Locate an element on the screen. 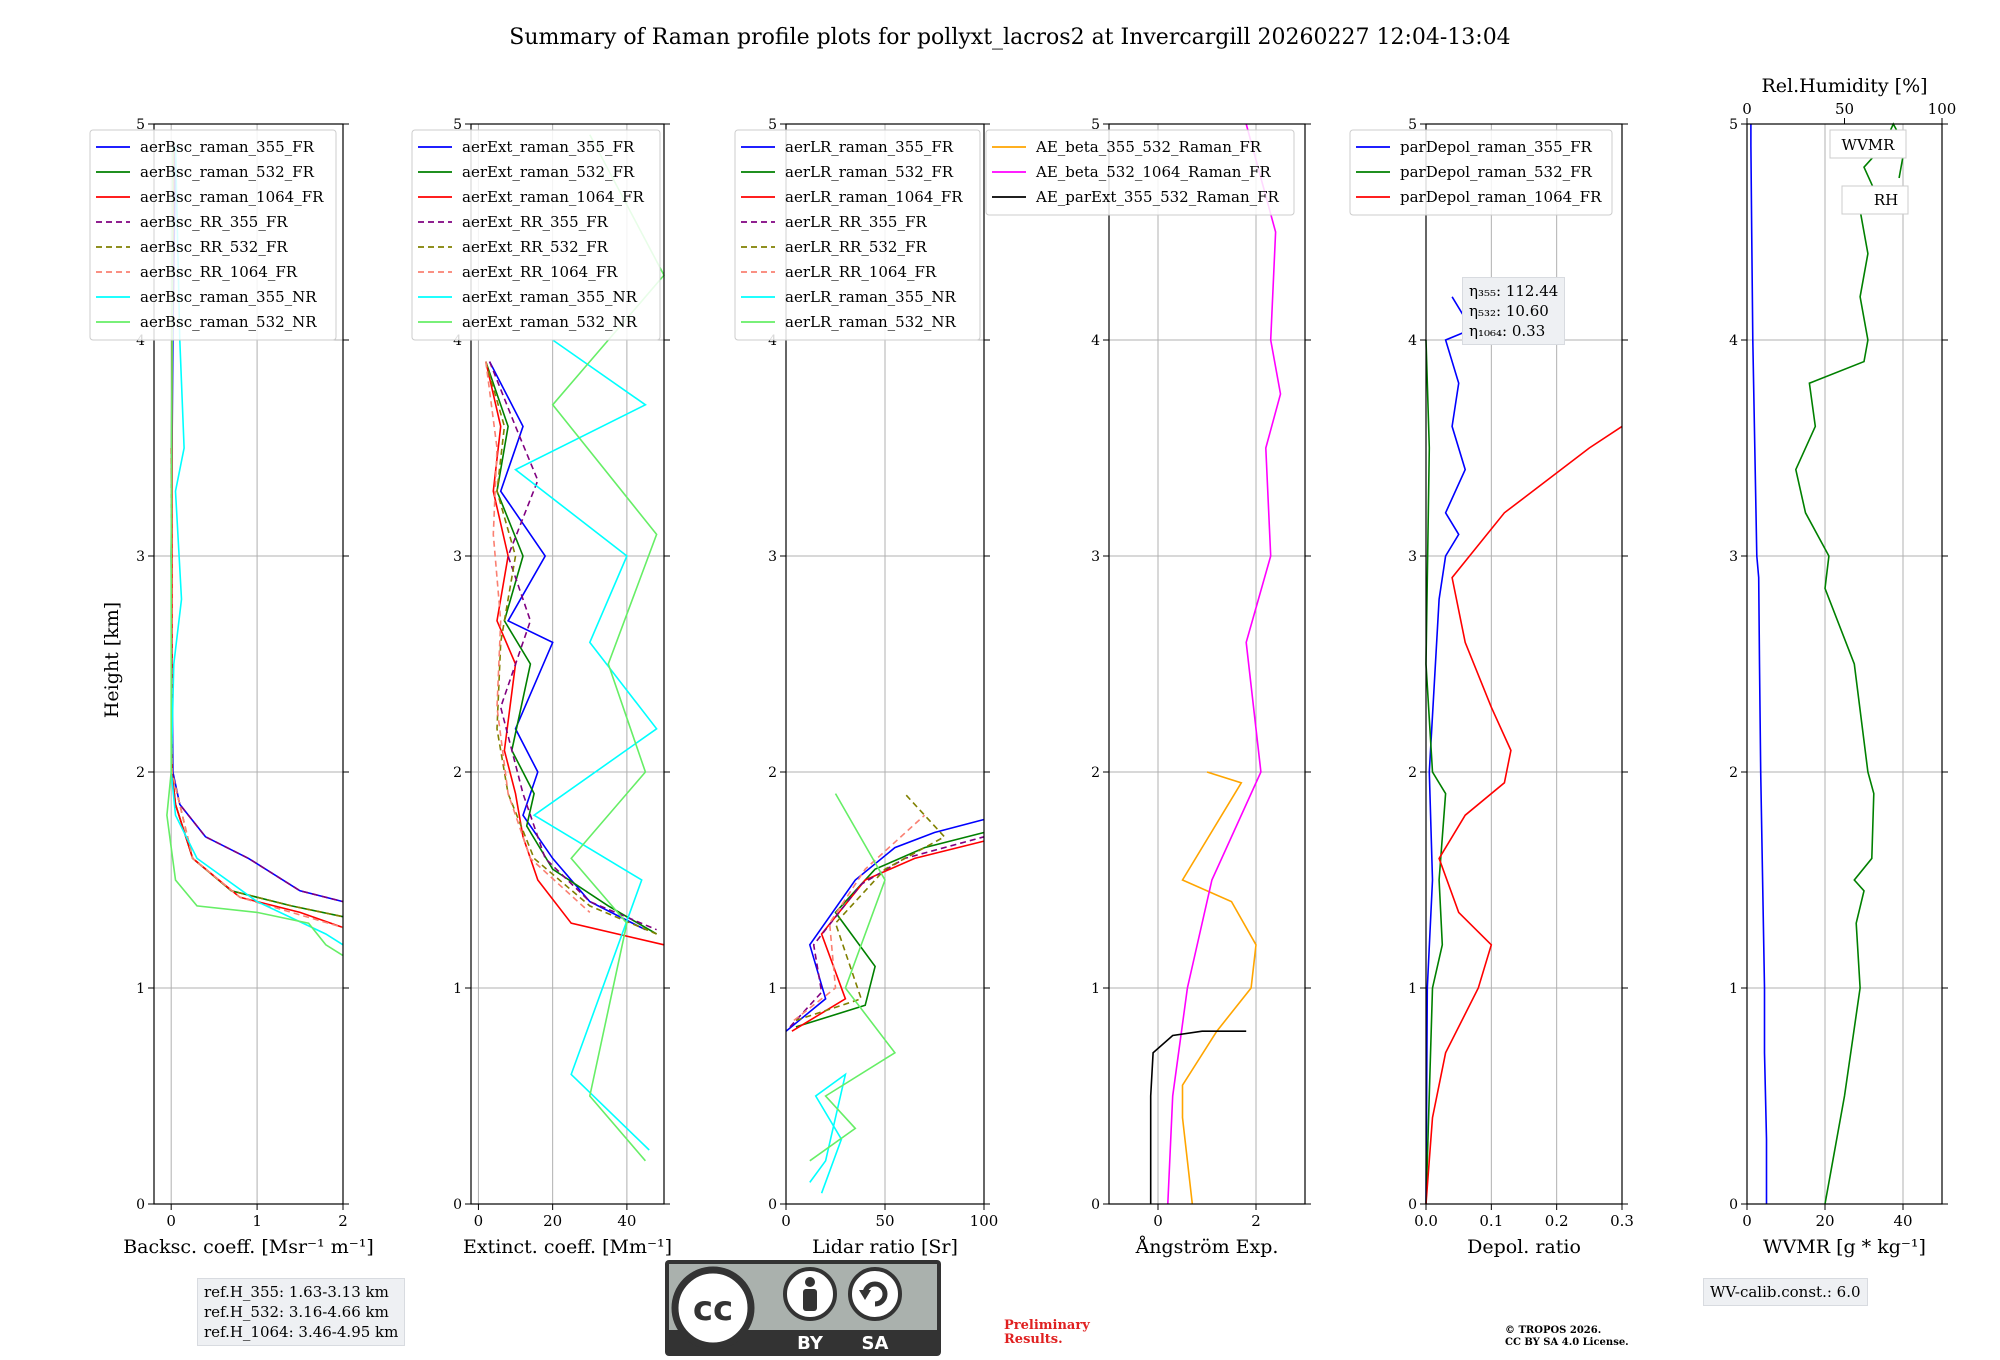 This screenshot has width=2000, height=1360. series-aerBsc_raman_532_NR is located at coordinates (255, 551).